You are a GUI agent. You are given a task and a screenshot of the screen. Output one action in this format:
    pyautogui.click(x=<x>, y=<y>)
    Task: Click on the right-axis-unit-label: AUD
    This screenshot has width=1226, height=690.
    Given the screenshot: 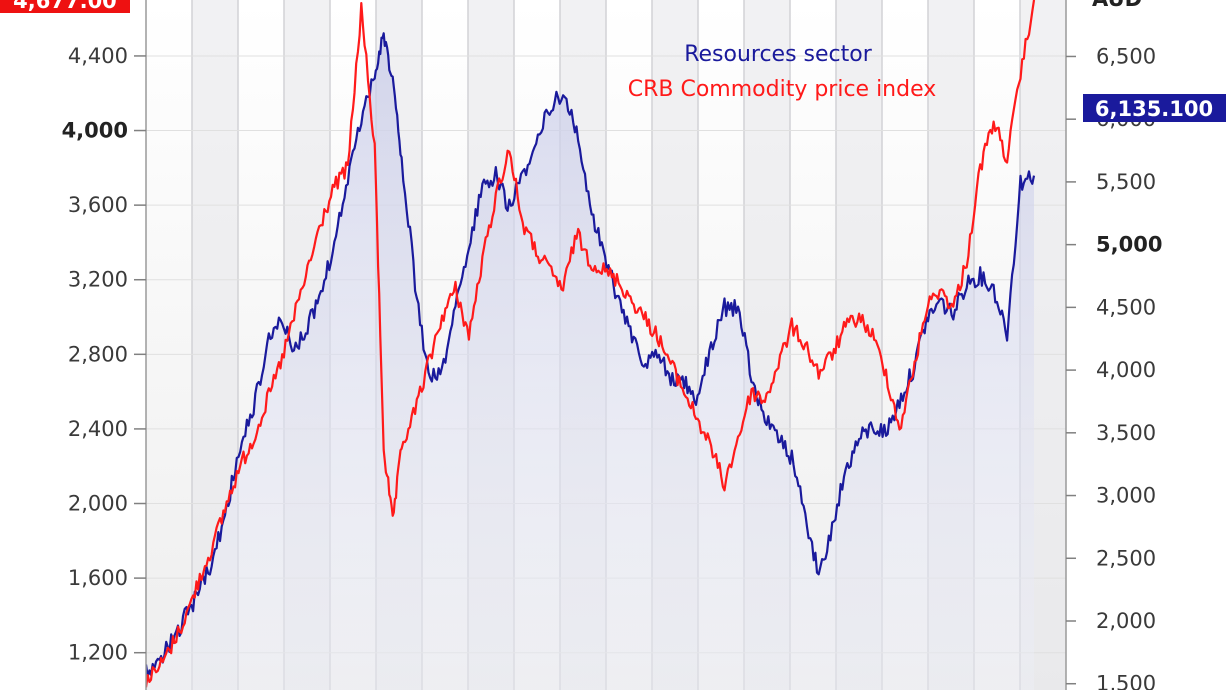 What is the action you would take?
    pyautogui.click(x=1117, y=5)
    